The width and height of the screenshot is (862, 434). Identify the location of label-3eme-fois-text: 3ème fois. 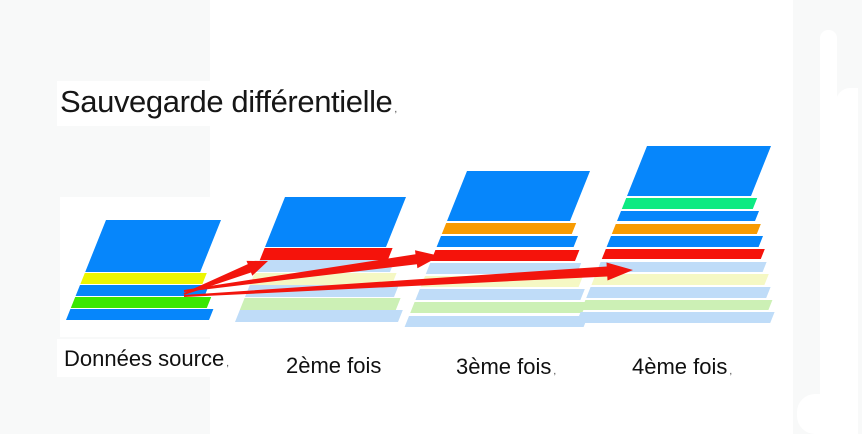
(504, 366).